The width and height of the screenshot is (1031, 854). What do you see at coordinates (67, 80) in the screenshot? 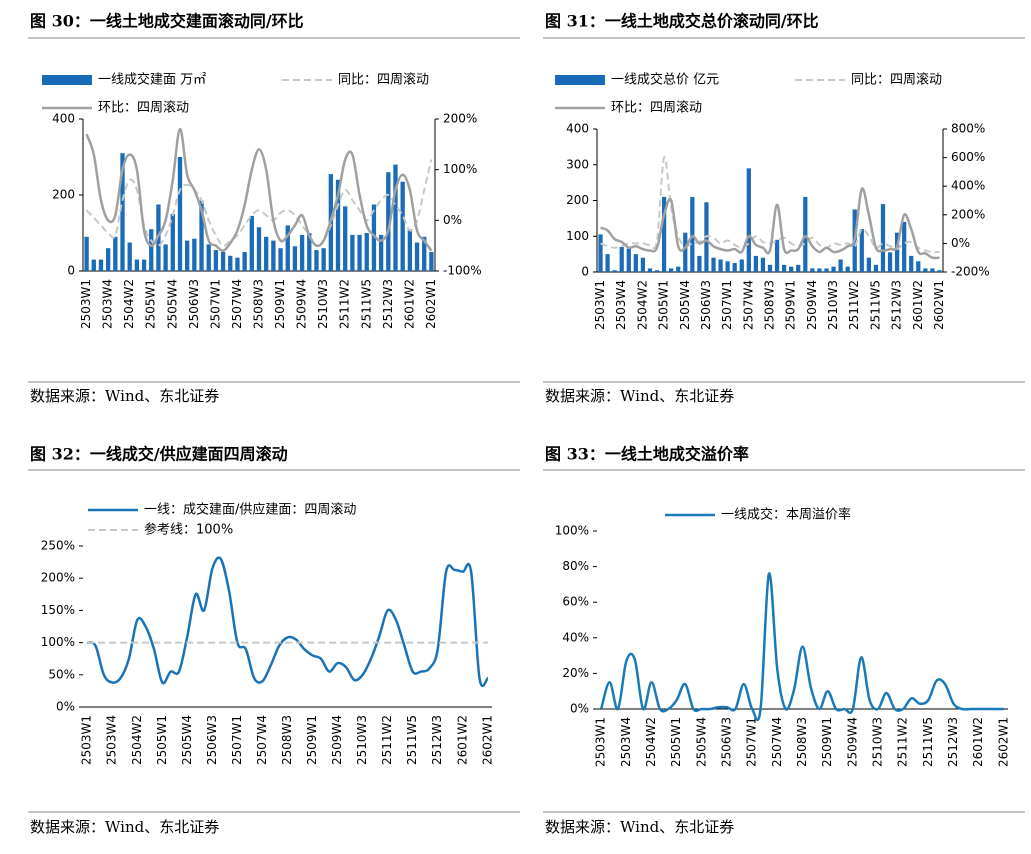
I see `legend-swatch` at bounding box center [67, 80].